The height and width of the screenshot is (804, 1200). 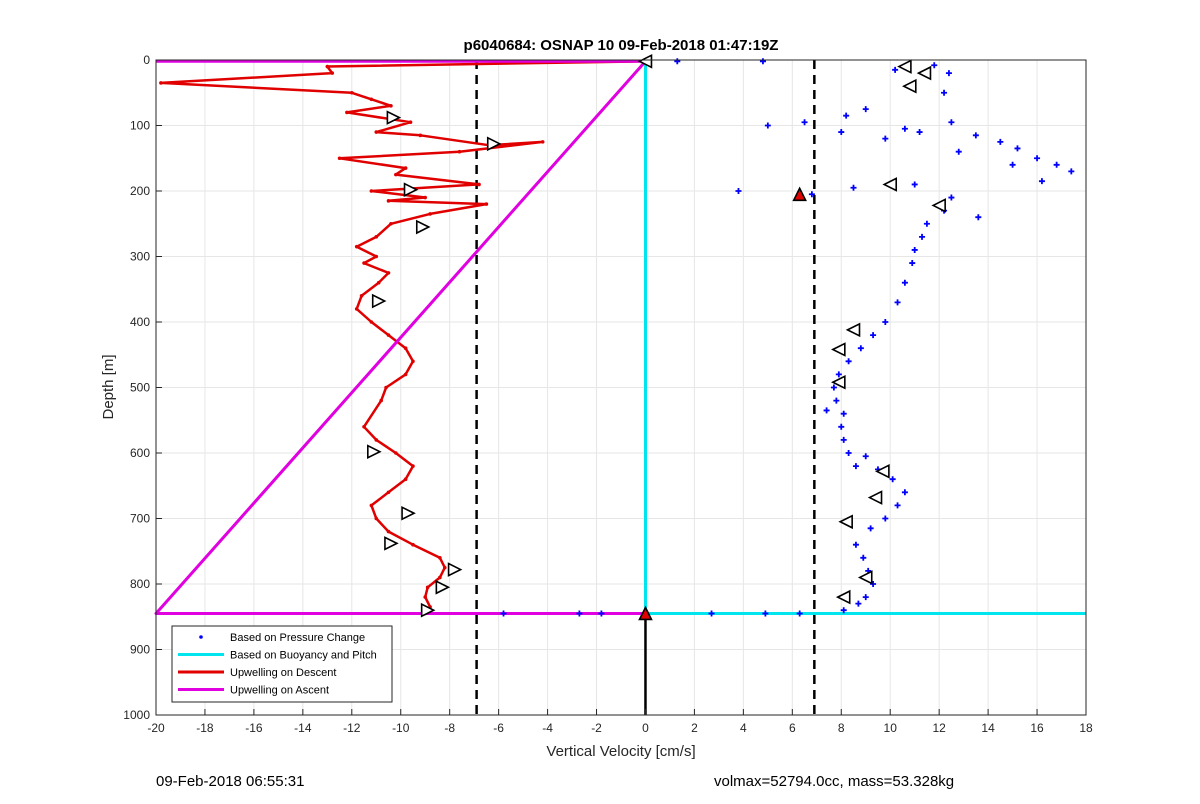 I want to click on y-axis-label: Depth [m], so click(x=108, y=386).